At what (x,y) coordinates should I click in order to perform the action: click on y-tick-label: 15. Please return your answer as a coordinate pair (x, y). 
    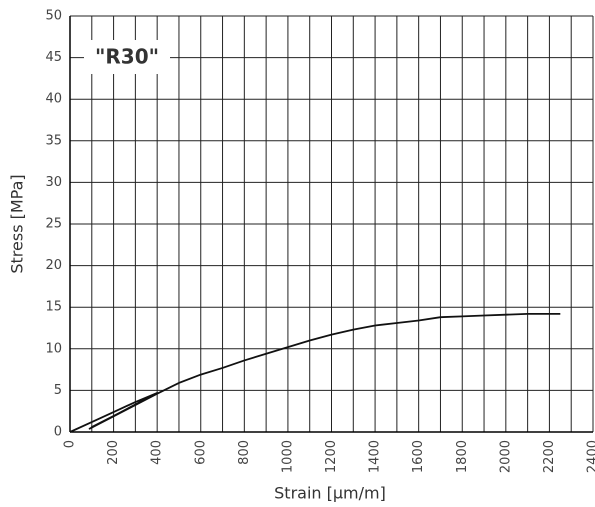
    Looking at the image, I should click on (53, 307).